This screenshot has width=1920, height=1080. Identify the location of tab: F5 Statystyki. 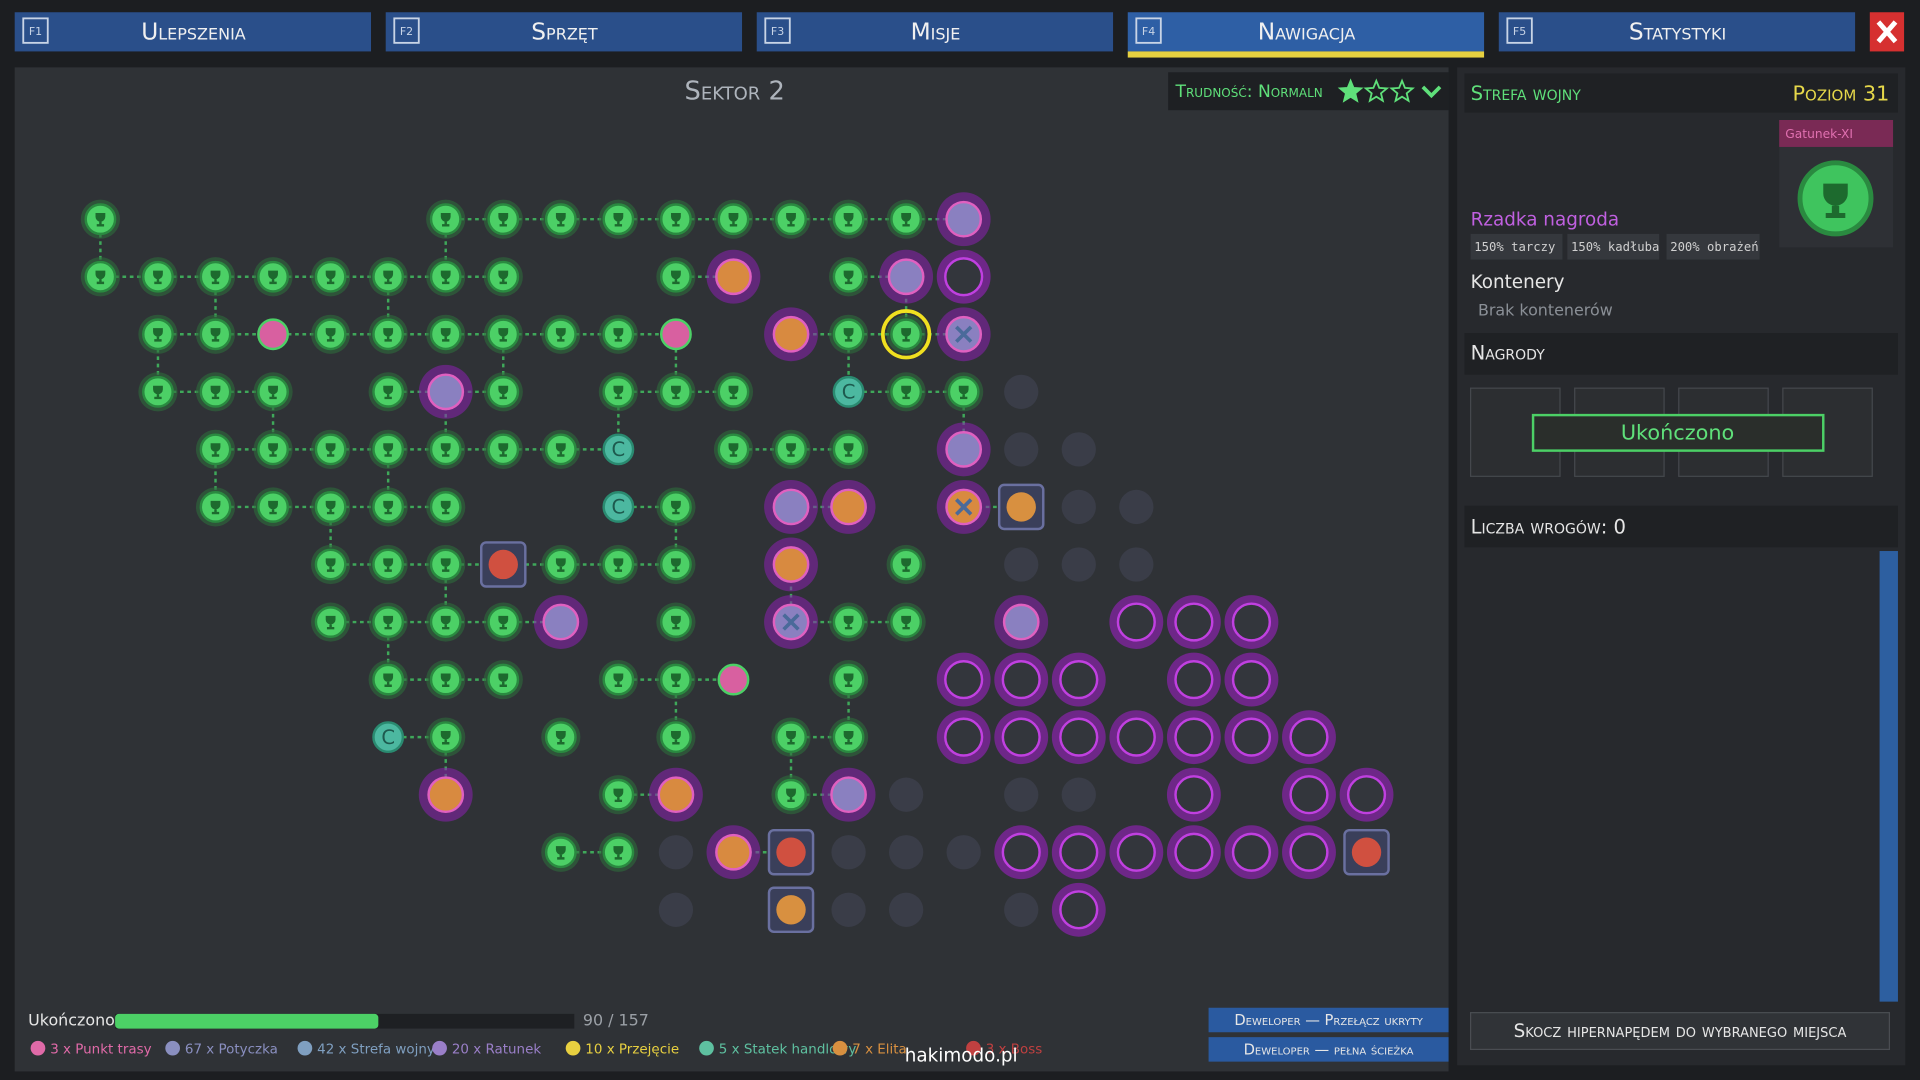
(1677, 32).